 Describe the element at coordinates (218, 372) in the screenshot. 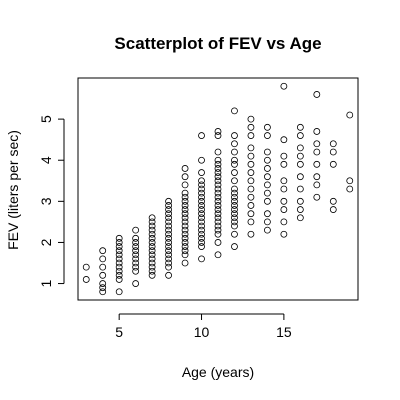

I see `x-axis-label: Age (years)` at that location.